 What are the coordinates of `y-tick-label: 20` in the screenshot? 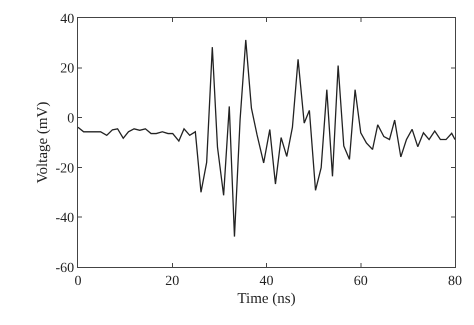 It's located at (67, 69).